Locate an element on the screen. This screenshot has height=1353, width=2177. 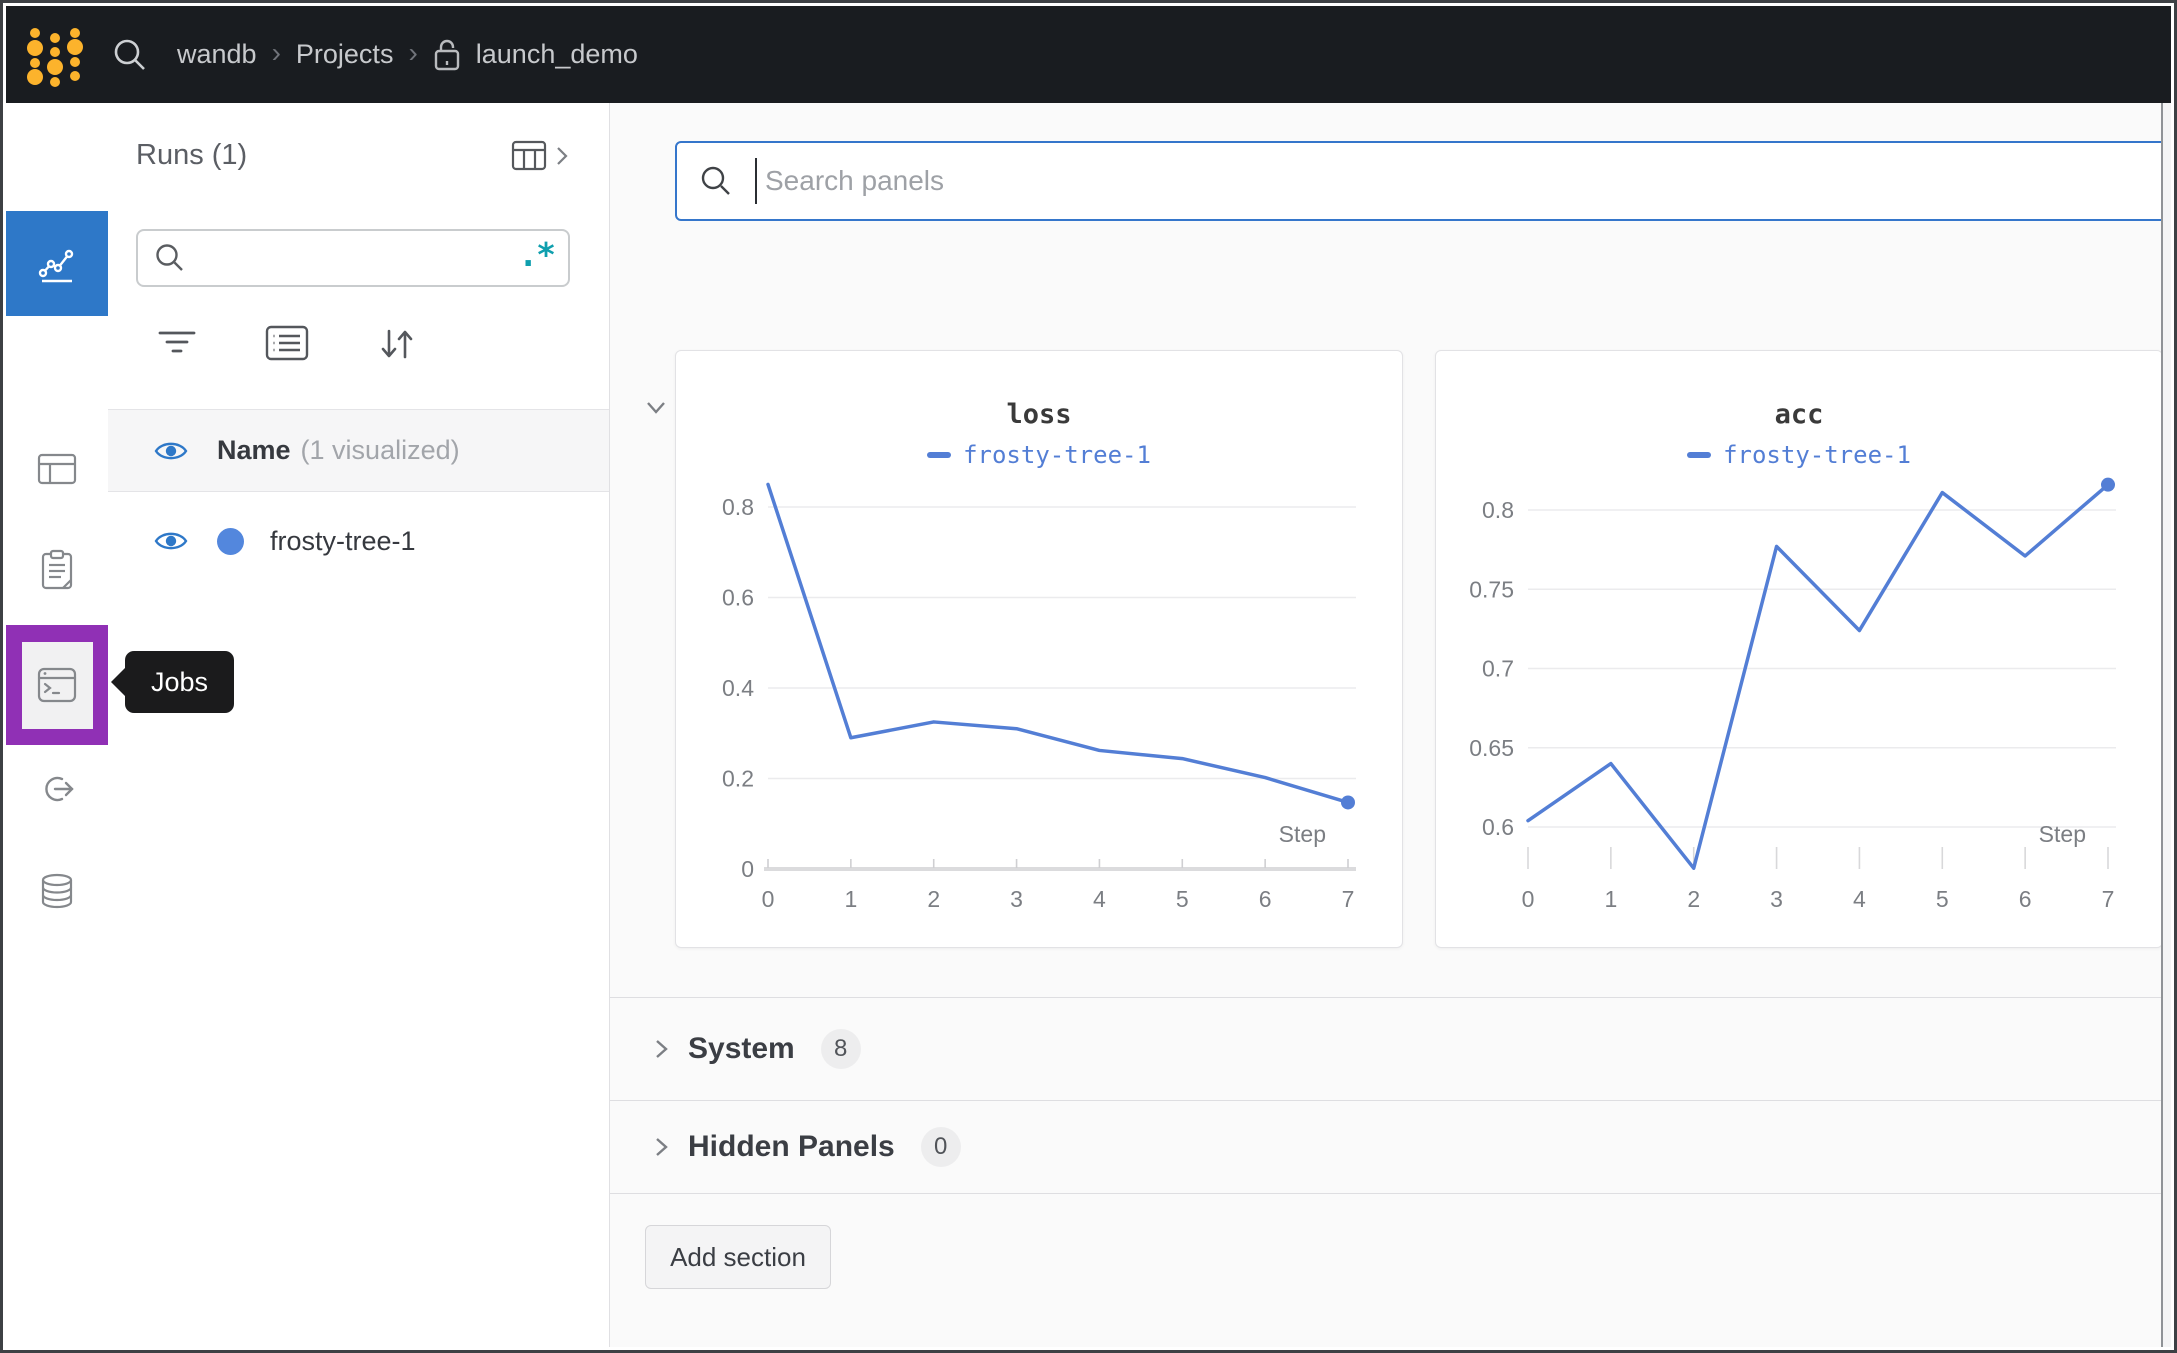
chart-title: loss is located at coordinates (1039, 414).